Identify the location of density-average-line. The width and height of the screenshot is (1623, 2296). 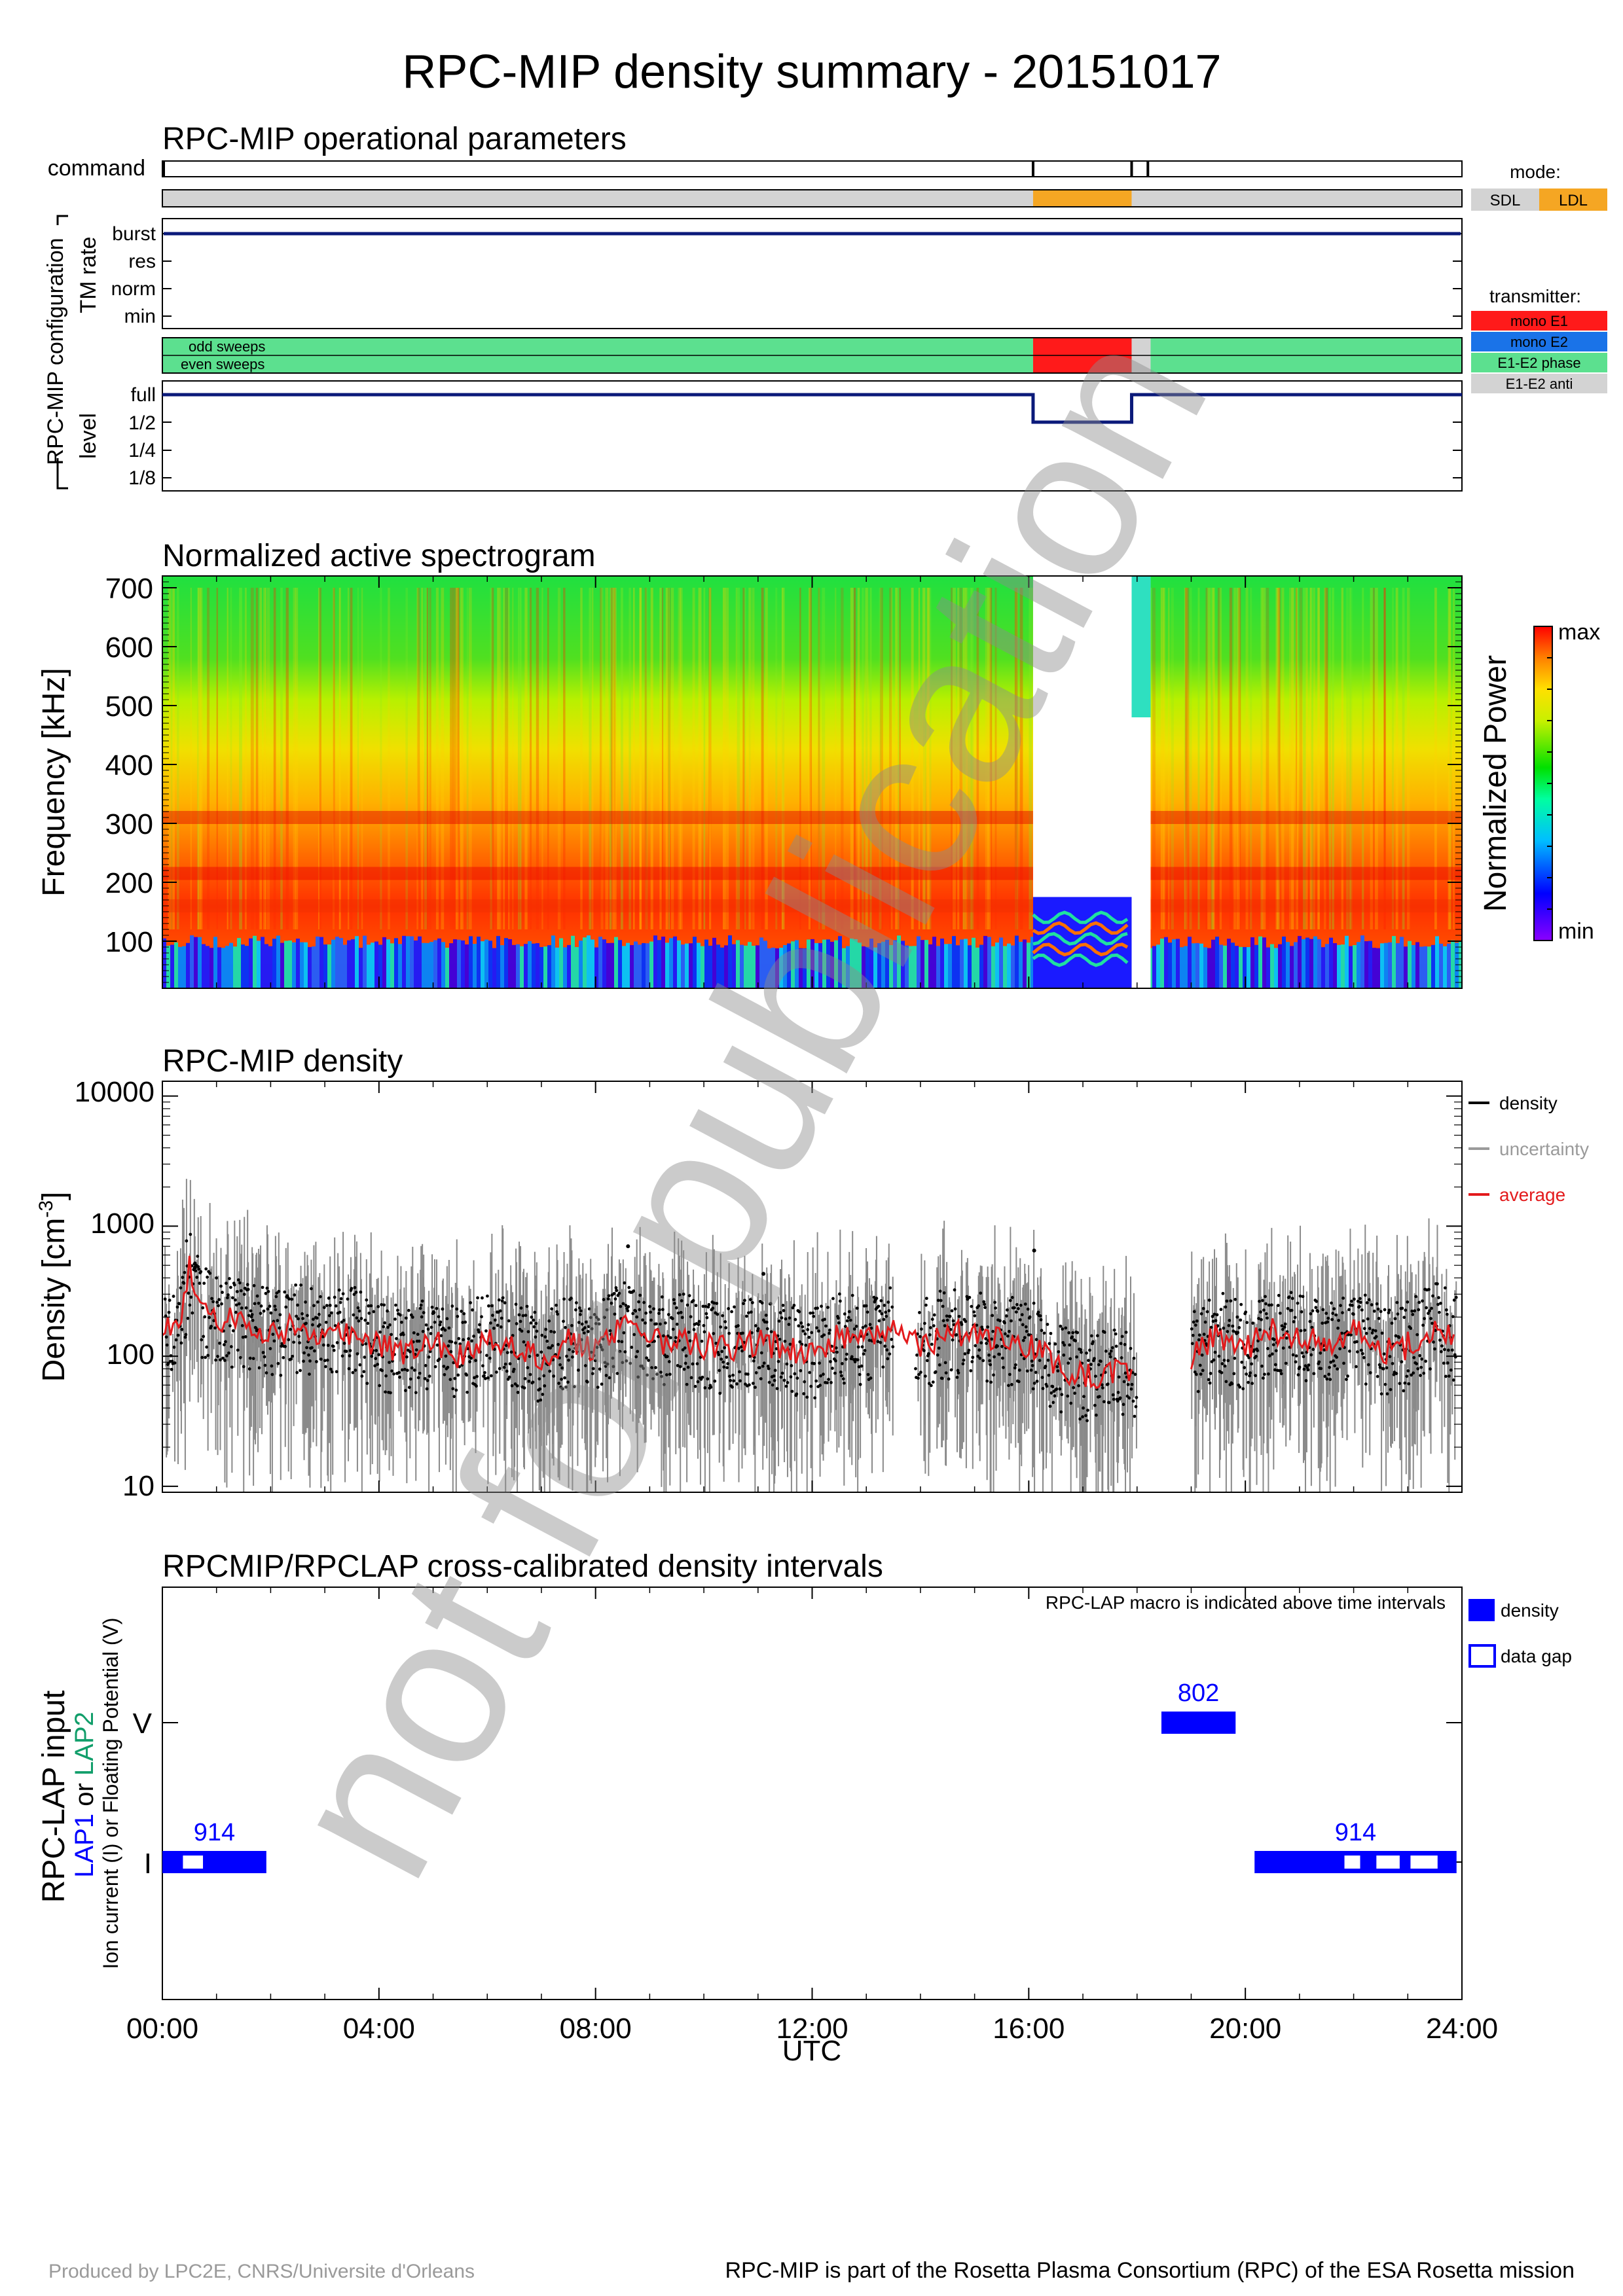
(1322, 1344).